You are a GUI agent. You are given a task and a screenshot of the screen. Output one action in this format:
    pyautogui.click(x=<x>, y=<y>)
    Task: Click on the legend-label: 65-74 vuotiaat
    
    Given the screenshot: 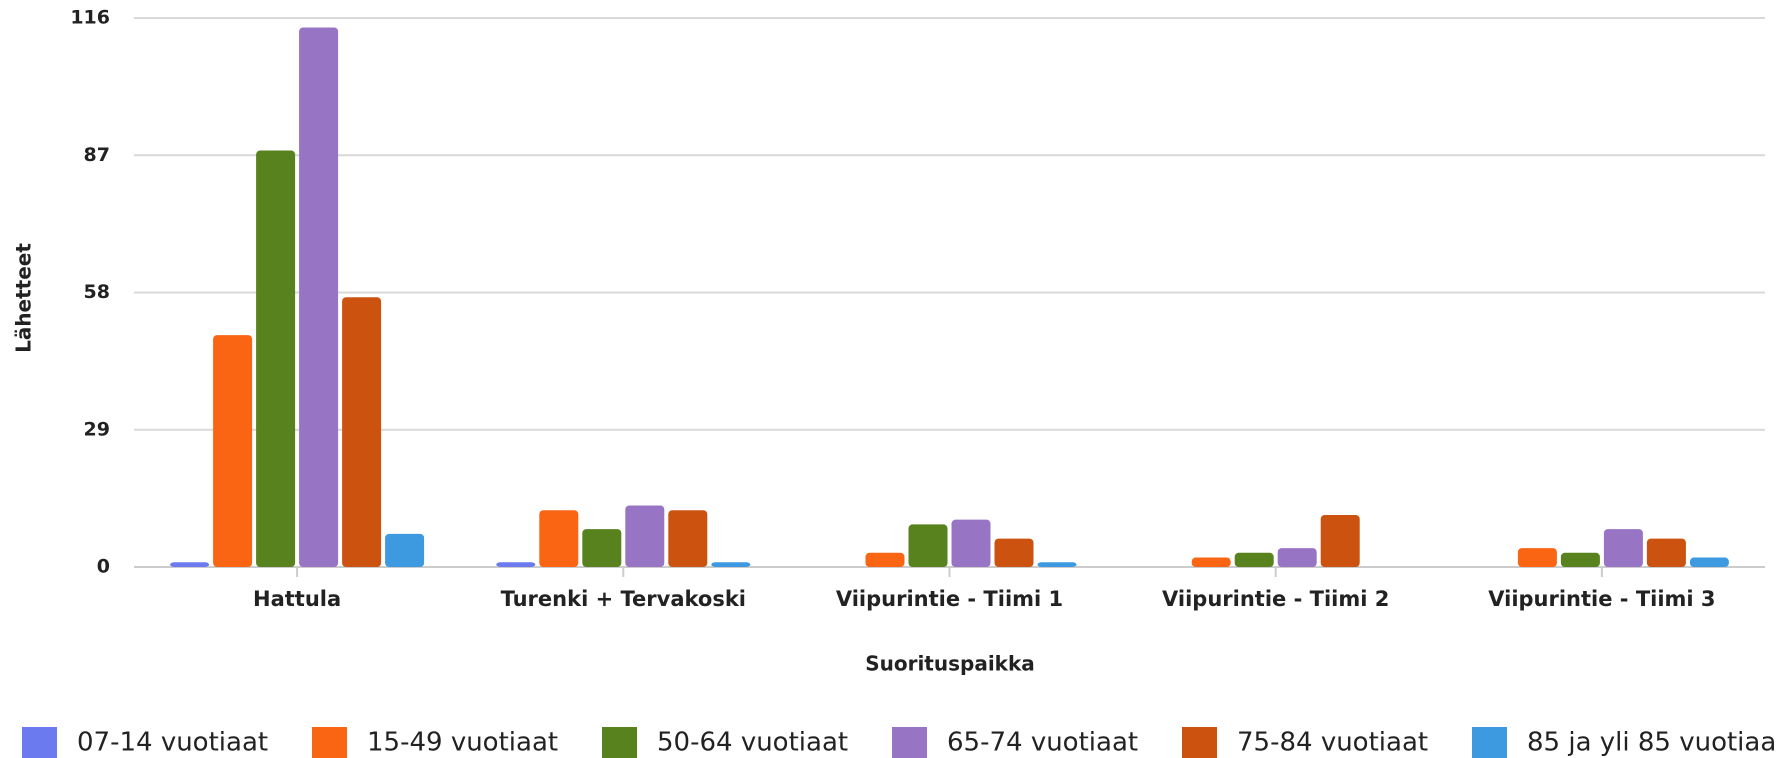 What is the action you would take?
    pyautogui.click(x=1042, y=743)
    